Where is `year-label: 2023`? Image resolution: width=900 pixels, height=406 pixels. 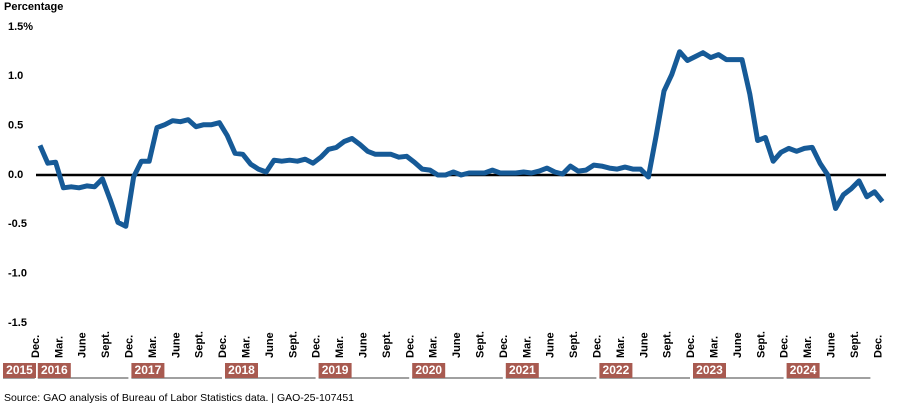 year-label: 2023 is located at coordinates (709, 370).